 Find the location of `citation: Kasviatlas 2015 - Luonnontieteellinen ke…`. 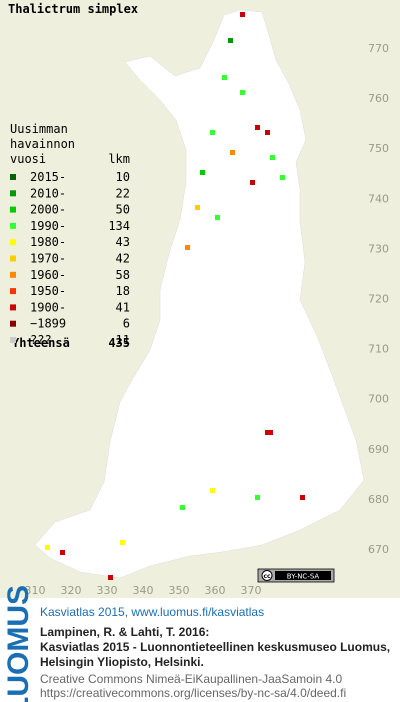

citation: Kasviatlas 2015 - Luonnontieteellinen ke… is located at coordinates (215, 647).